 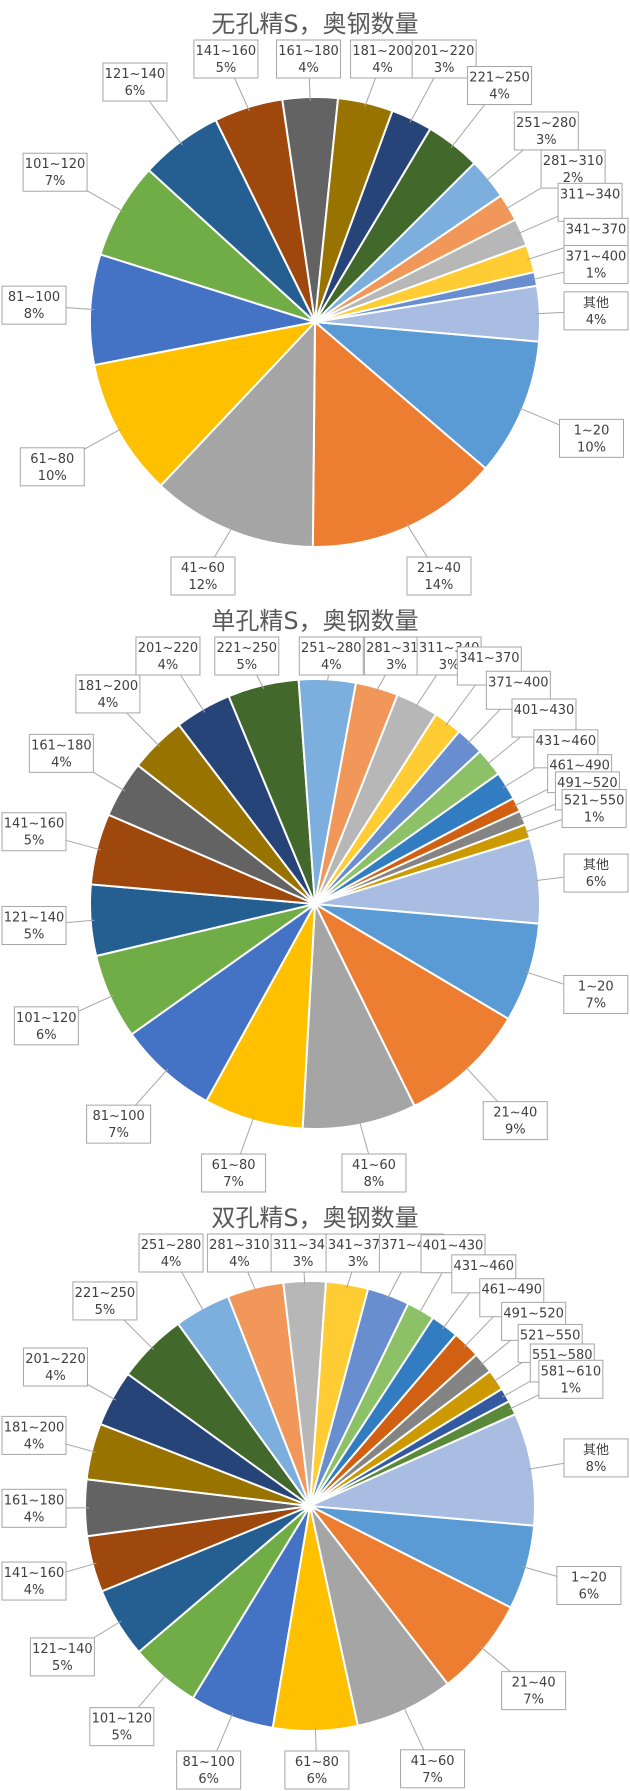 I want to click on chart-title: 无孔精S，奥钢数量, so click(x=314, y=24).